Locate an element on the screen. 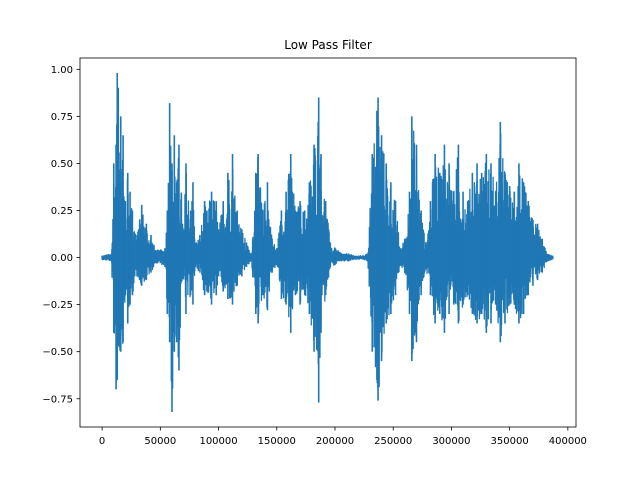 This screenshot has height=480, width=640. y-tick-label: −0.75 is located at coordinates (57, 399).